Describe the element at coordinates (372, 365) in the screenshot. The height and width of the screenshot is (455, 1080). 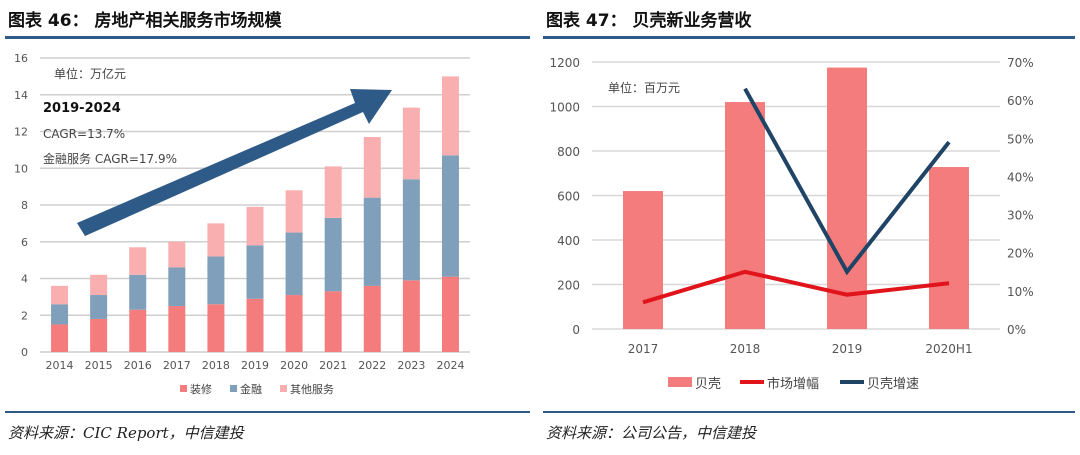
I see `x-tick-label: 2022` at that location.